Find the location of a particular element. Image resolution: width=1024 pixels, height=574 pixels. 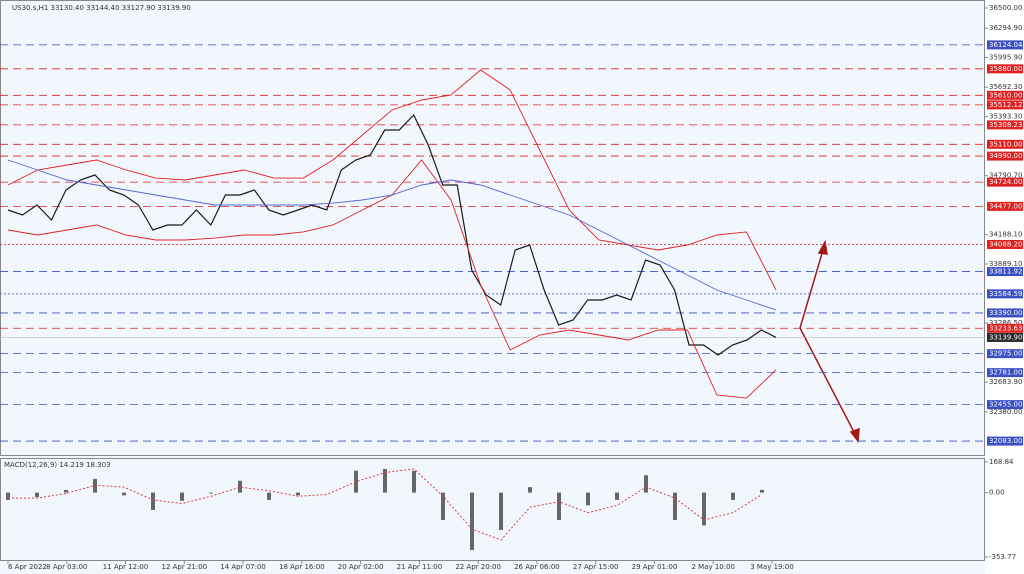

y-tick-label: 0.00 is located at coordinates (997, 493).